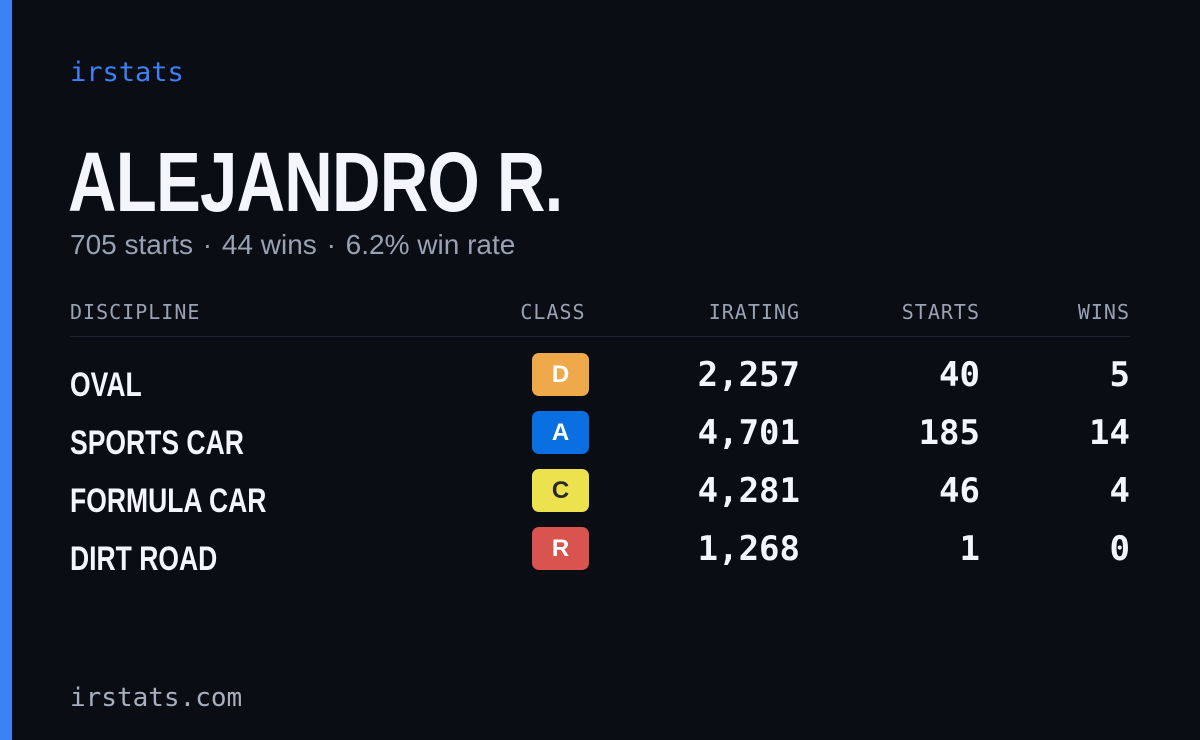 The width and height of the screenshot is (1200, 740). I want to click on license-class-badge: D, so click(560, 374).